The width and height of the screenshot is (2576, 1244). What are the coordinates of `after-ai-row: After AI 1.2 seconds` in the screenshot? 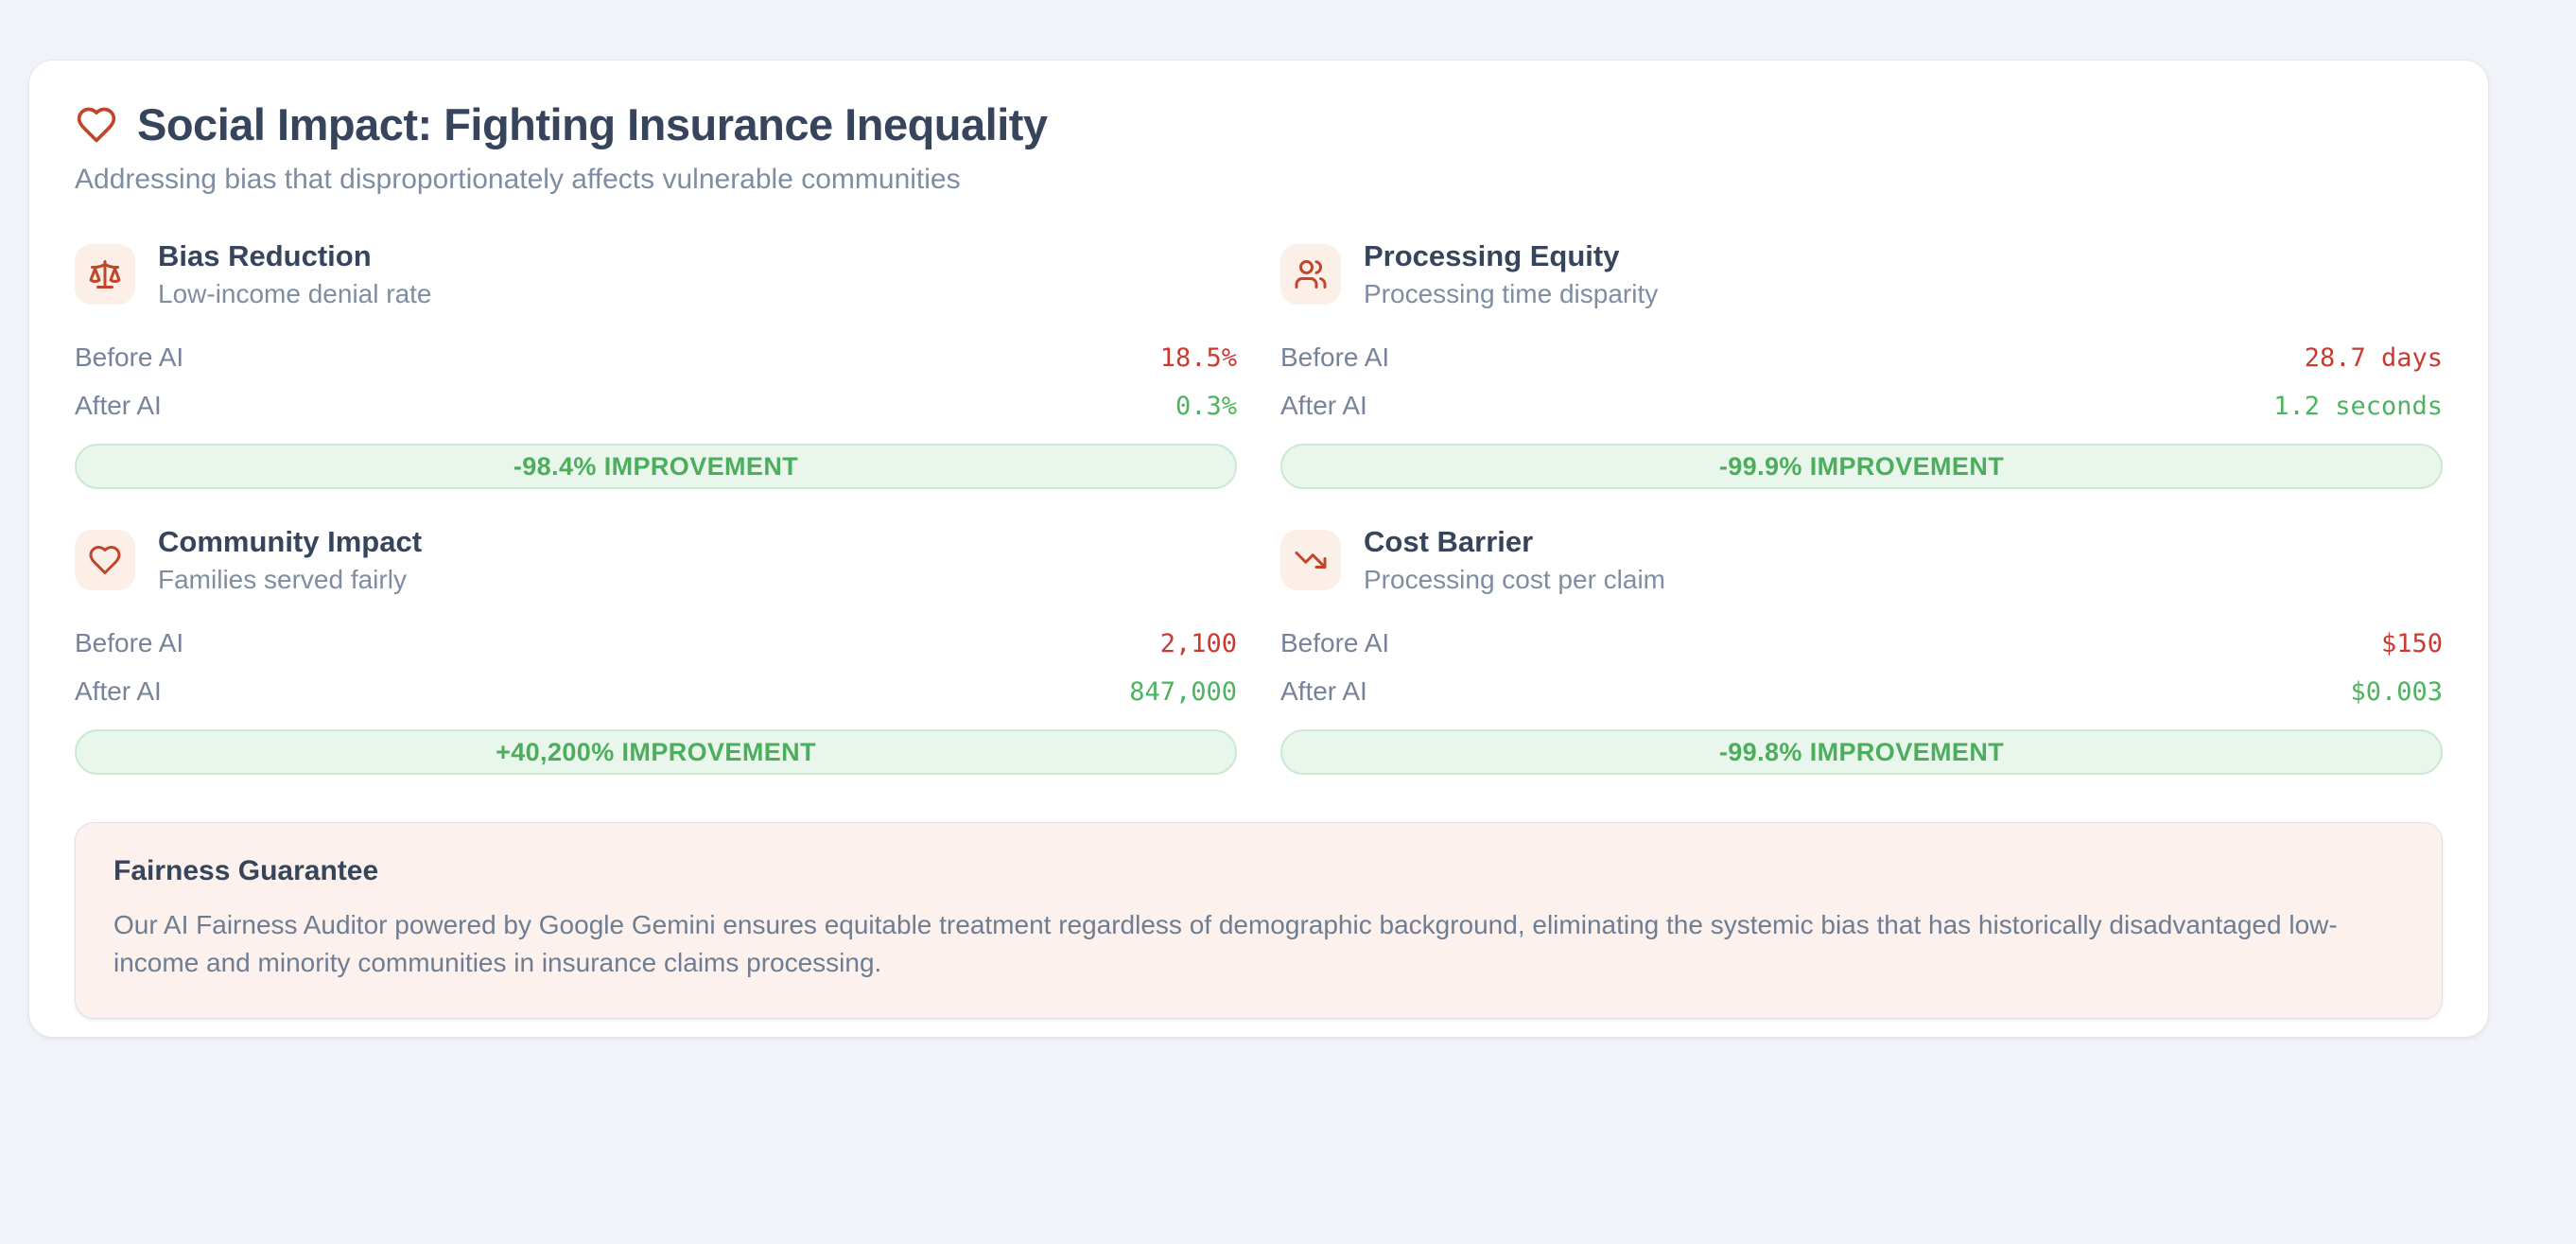 It's located at (1861, 406).